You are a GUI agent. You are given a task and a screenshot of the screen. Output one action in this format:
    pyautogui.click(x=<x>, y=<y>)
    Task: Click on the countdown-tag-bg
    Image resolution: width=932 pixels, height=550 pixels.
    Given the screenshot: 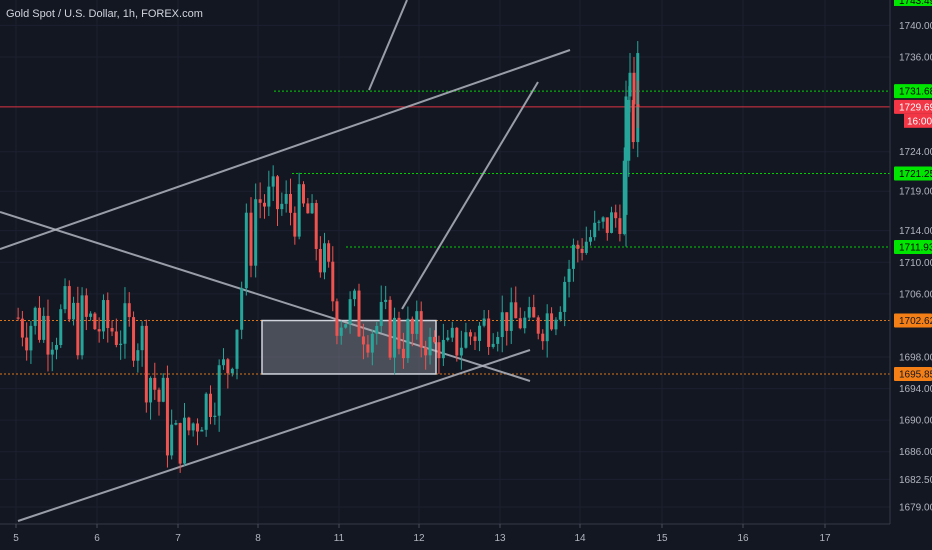 What is the action you would take?
    pyautogui.click(x=918, y=120)
    